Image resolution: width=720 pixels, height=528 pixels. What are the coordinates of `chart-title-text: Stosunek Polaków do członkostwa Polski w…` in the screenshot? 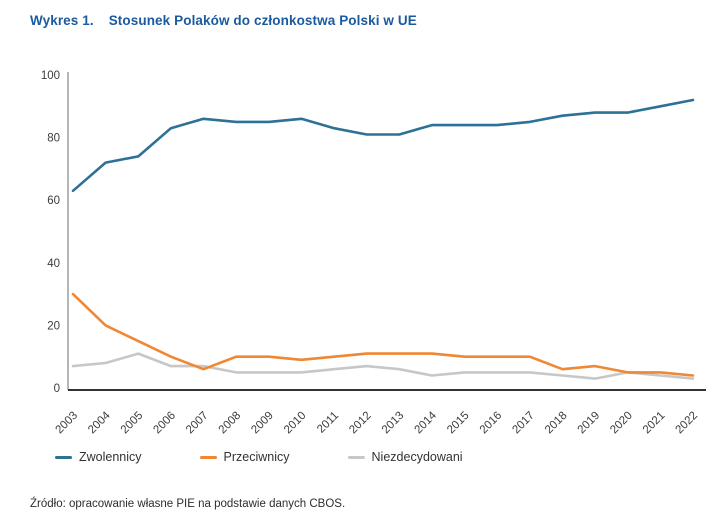 It's located at (262, 20).